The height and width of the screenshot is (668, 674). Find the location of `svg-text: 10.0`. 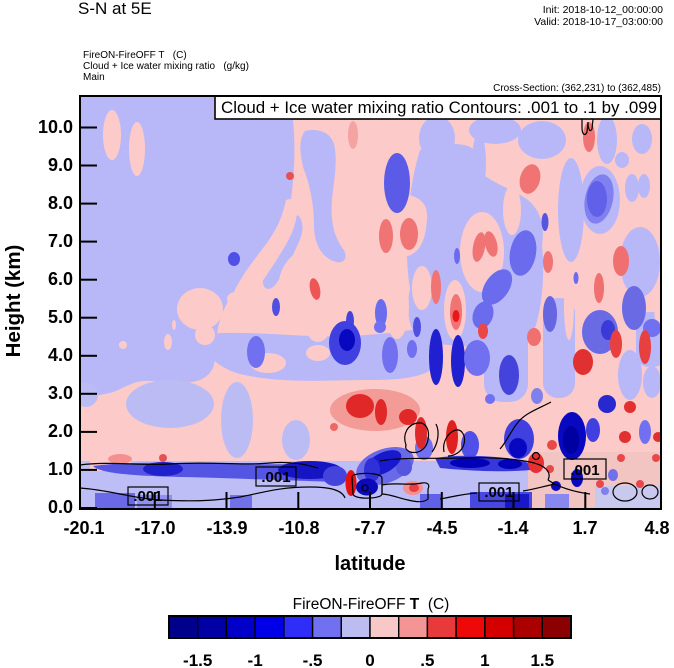

svg-text: 10.0 is located at coordinates (55, 127).